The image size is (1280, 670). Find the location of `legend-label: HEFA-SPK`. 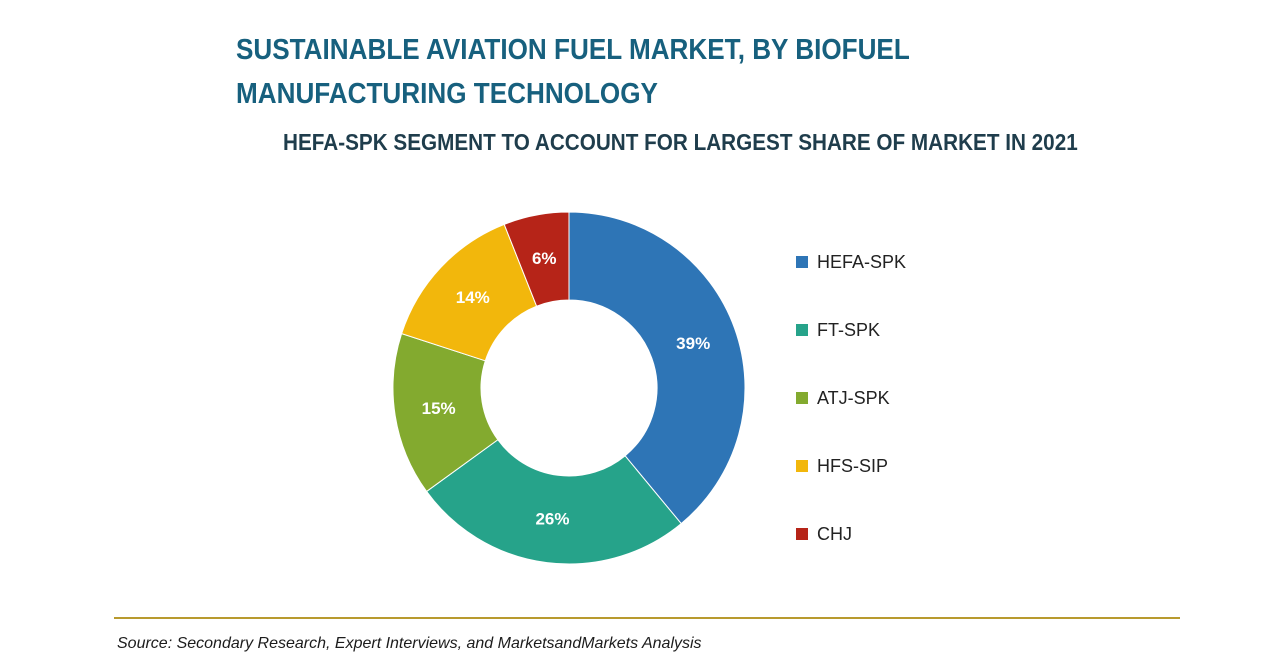

legend-label: HEFA-SPK is located at coordinates (862, 261).